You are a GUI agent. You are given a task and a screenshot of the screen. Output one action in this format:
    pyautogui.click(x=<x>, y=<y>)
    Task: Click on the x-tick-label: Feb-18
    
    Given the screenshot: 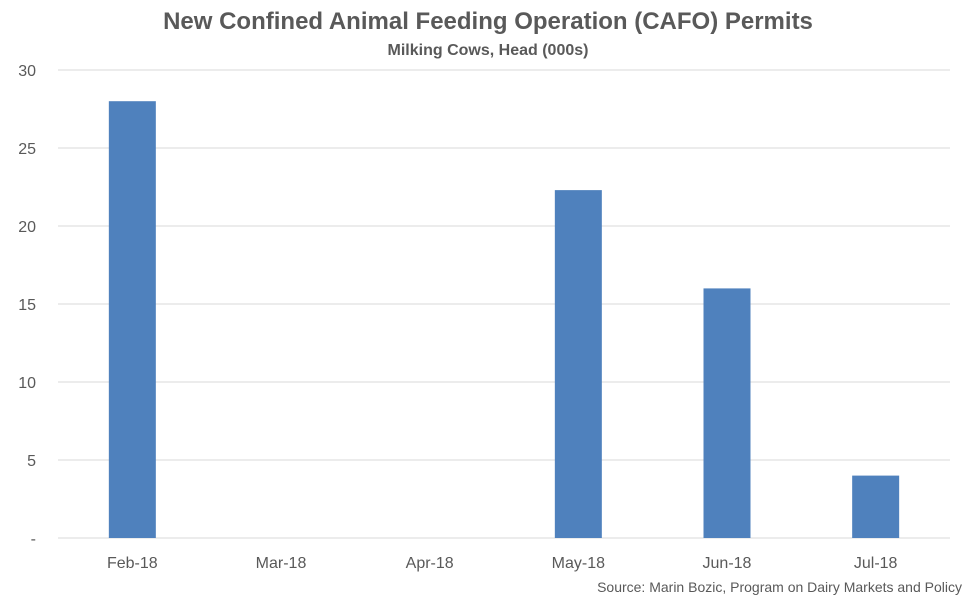 What is the action you would take?
    pyautogui.click(x=132, y=563)
    